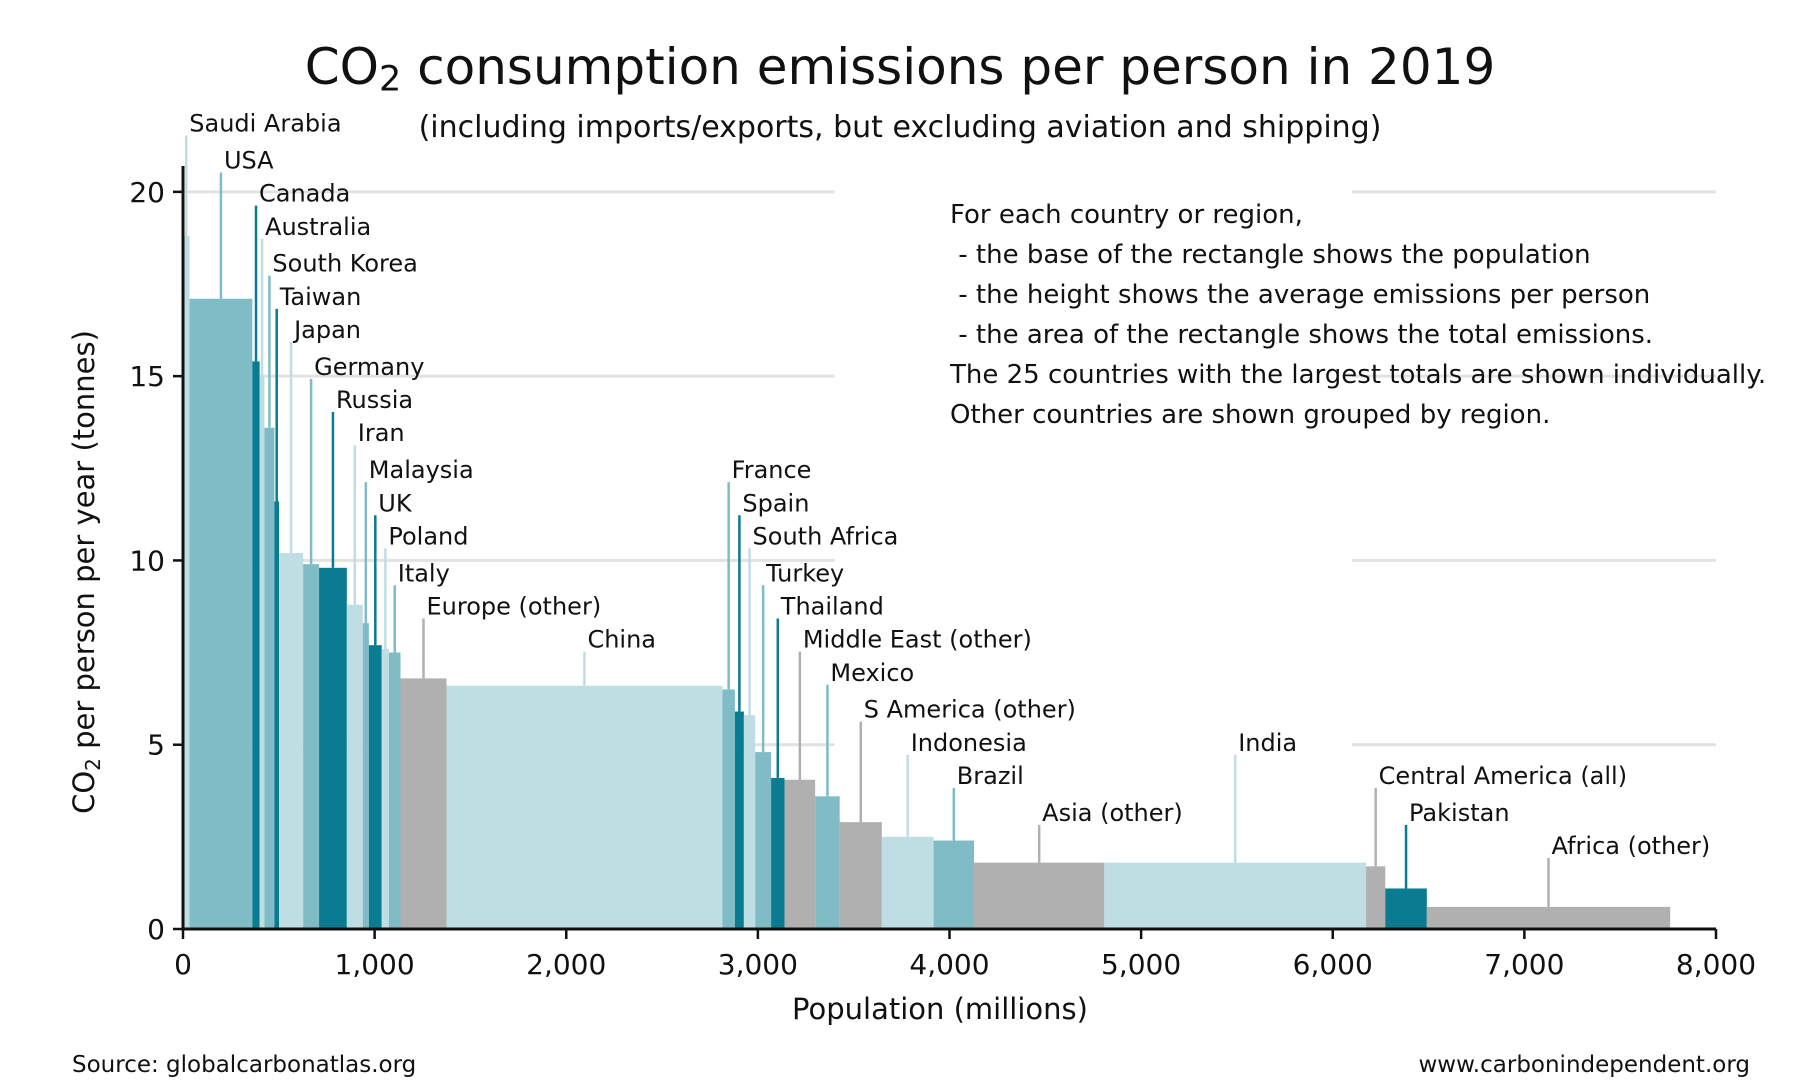 This screenshot has width=1800, height=1080. I want to click on country-label: Mexico, so click(872, 673).